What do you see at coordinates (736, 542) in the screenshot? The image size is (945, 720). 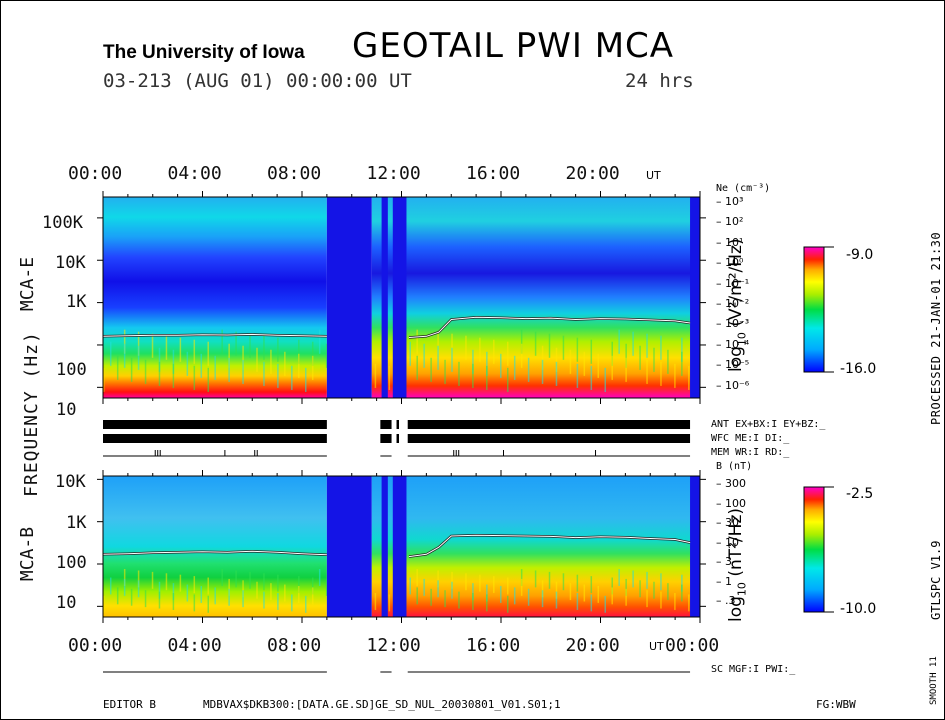 I see `colorbar-b-unit: (nT²/Hz)` at bounding box center [736, 542].